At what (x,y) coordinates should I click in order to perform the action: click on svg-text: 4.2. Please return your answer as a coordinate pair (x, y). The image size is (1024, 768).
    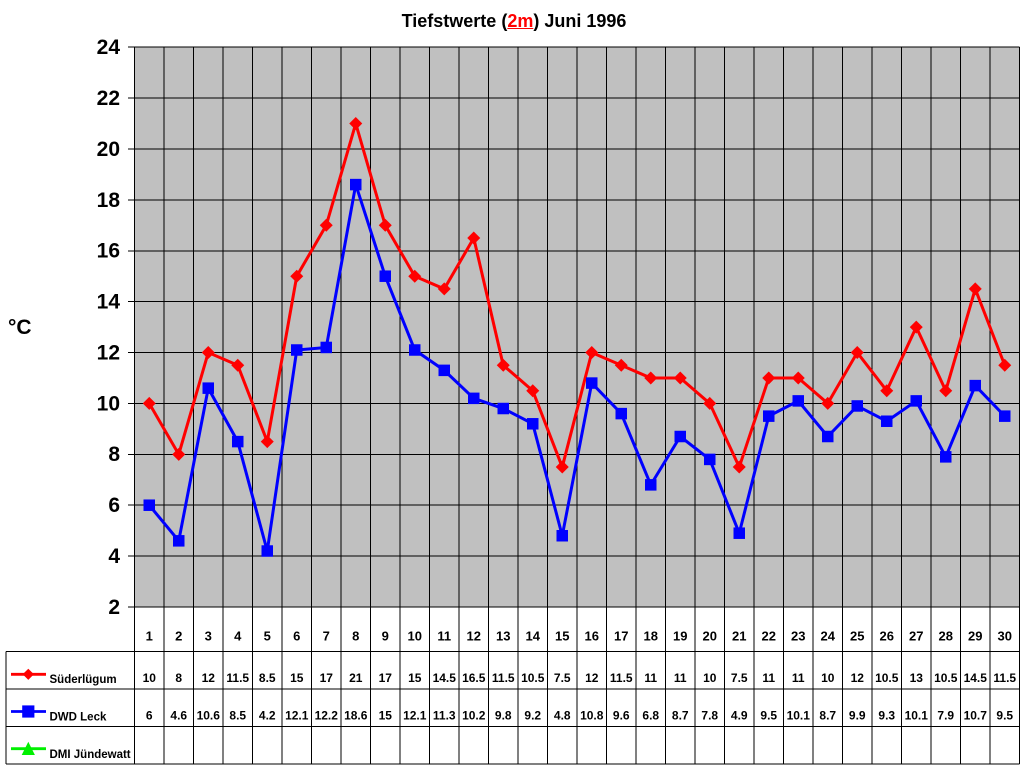
    Looking at the image, I should click on (267, 716).